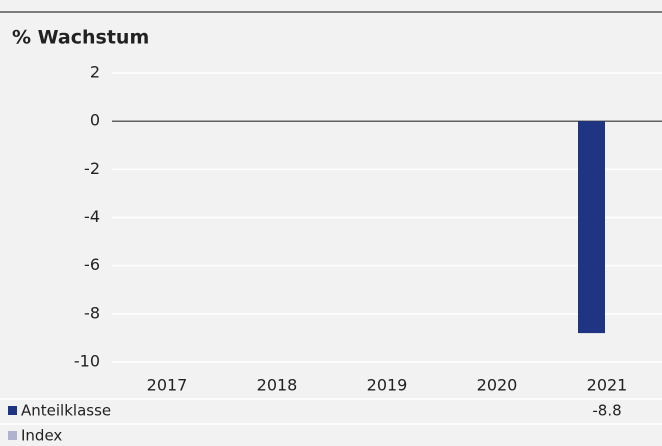 The width and height of the screenshot is (662, 446). I want to click on y-tick-label: 0, so click(95, 120).